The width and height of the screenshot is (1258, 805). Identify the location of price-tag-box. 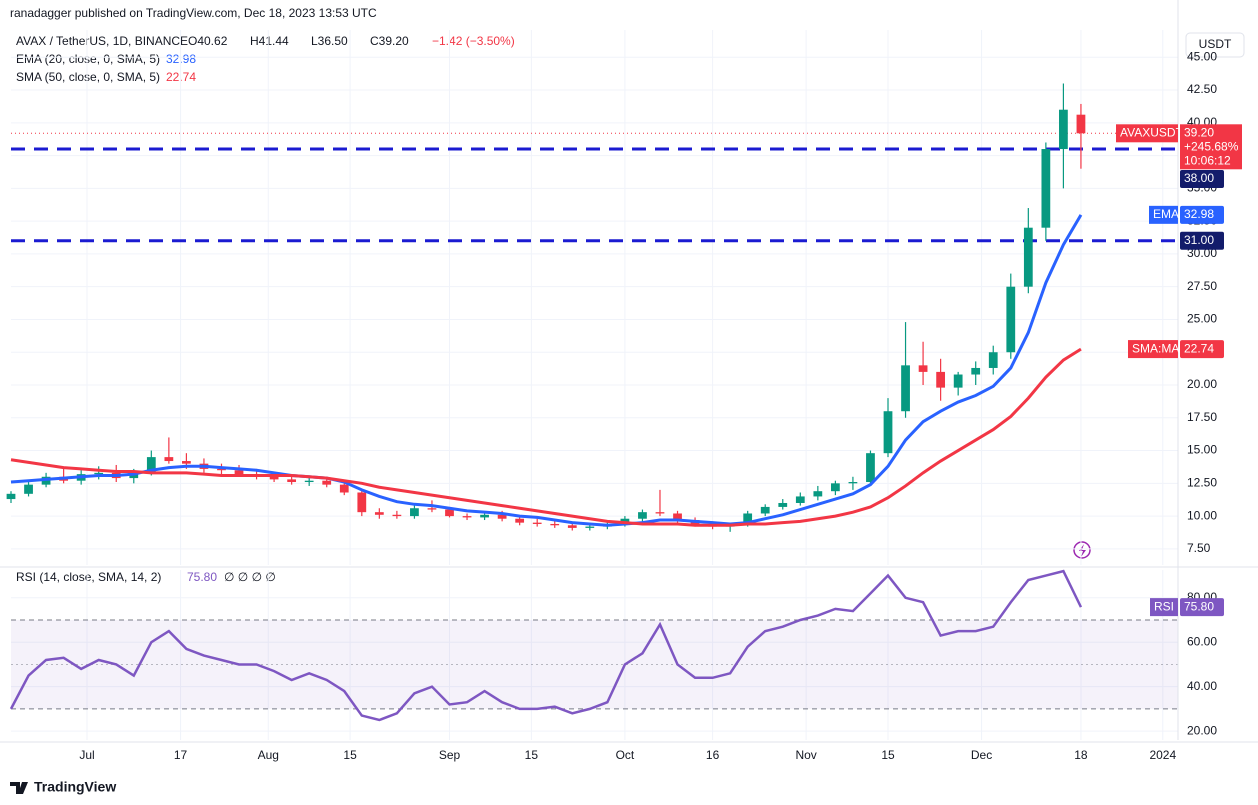
(1211, 147).